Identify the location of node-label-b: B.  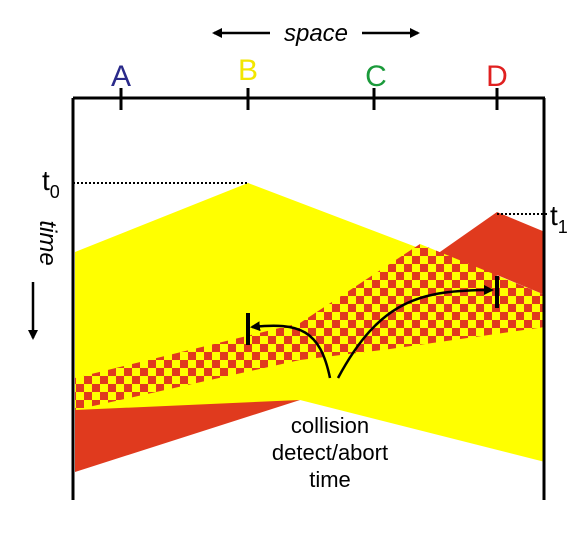
(248, 70).